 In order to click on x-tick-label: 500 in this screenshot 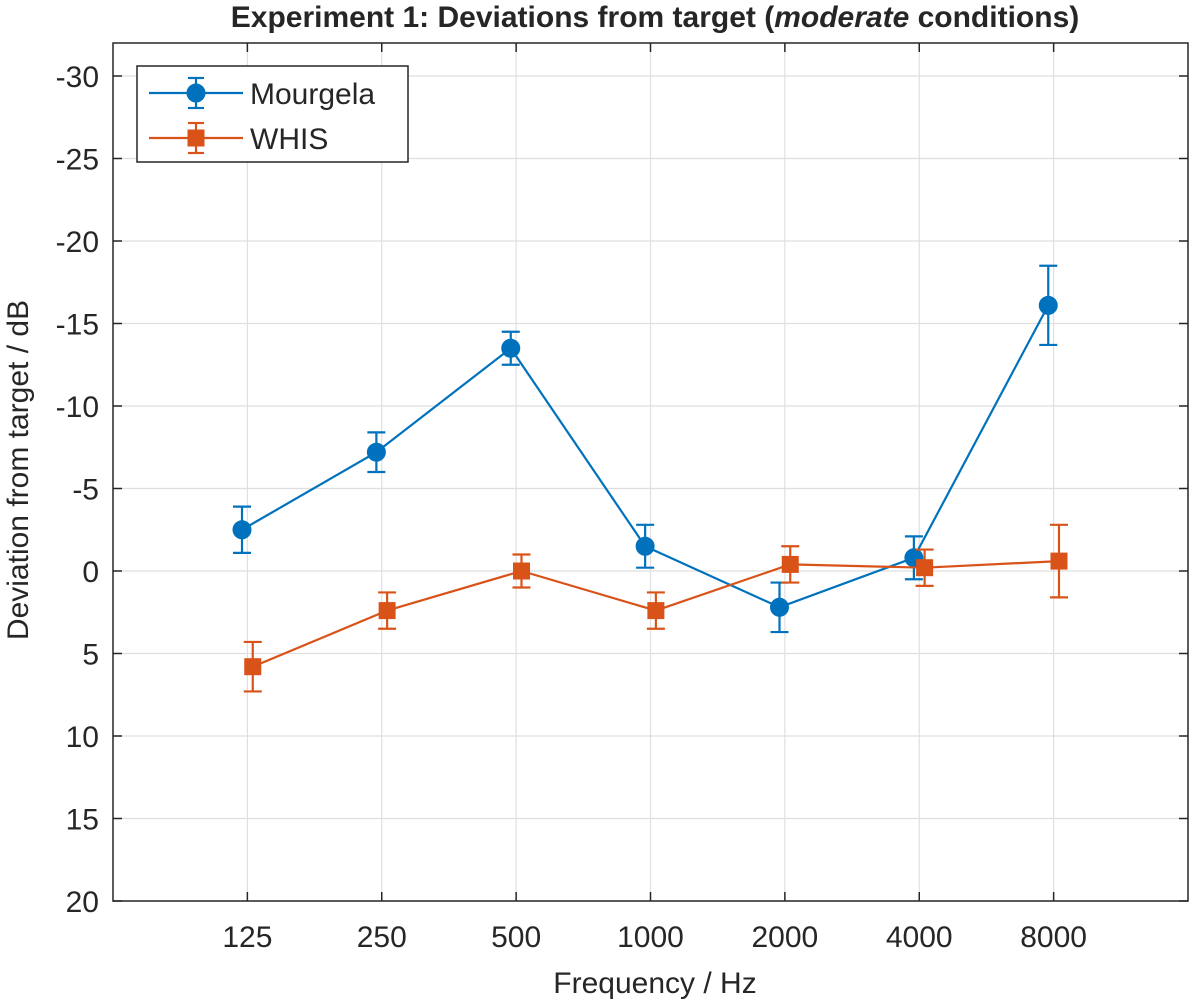, I will do `click(516, 937)`.